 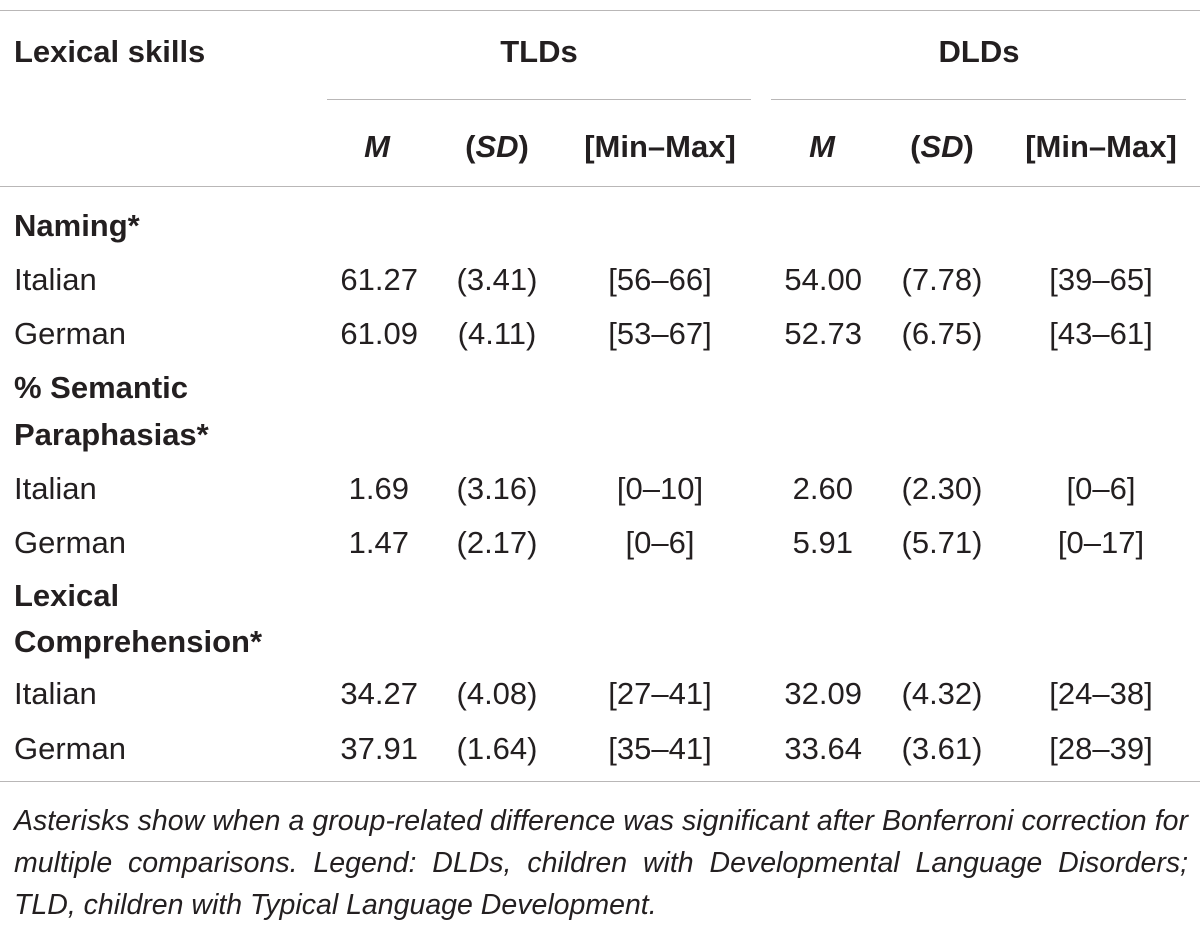 I want to click on section-title: Lexical, so click(x=67, y=595).